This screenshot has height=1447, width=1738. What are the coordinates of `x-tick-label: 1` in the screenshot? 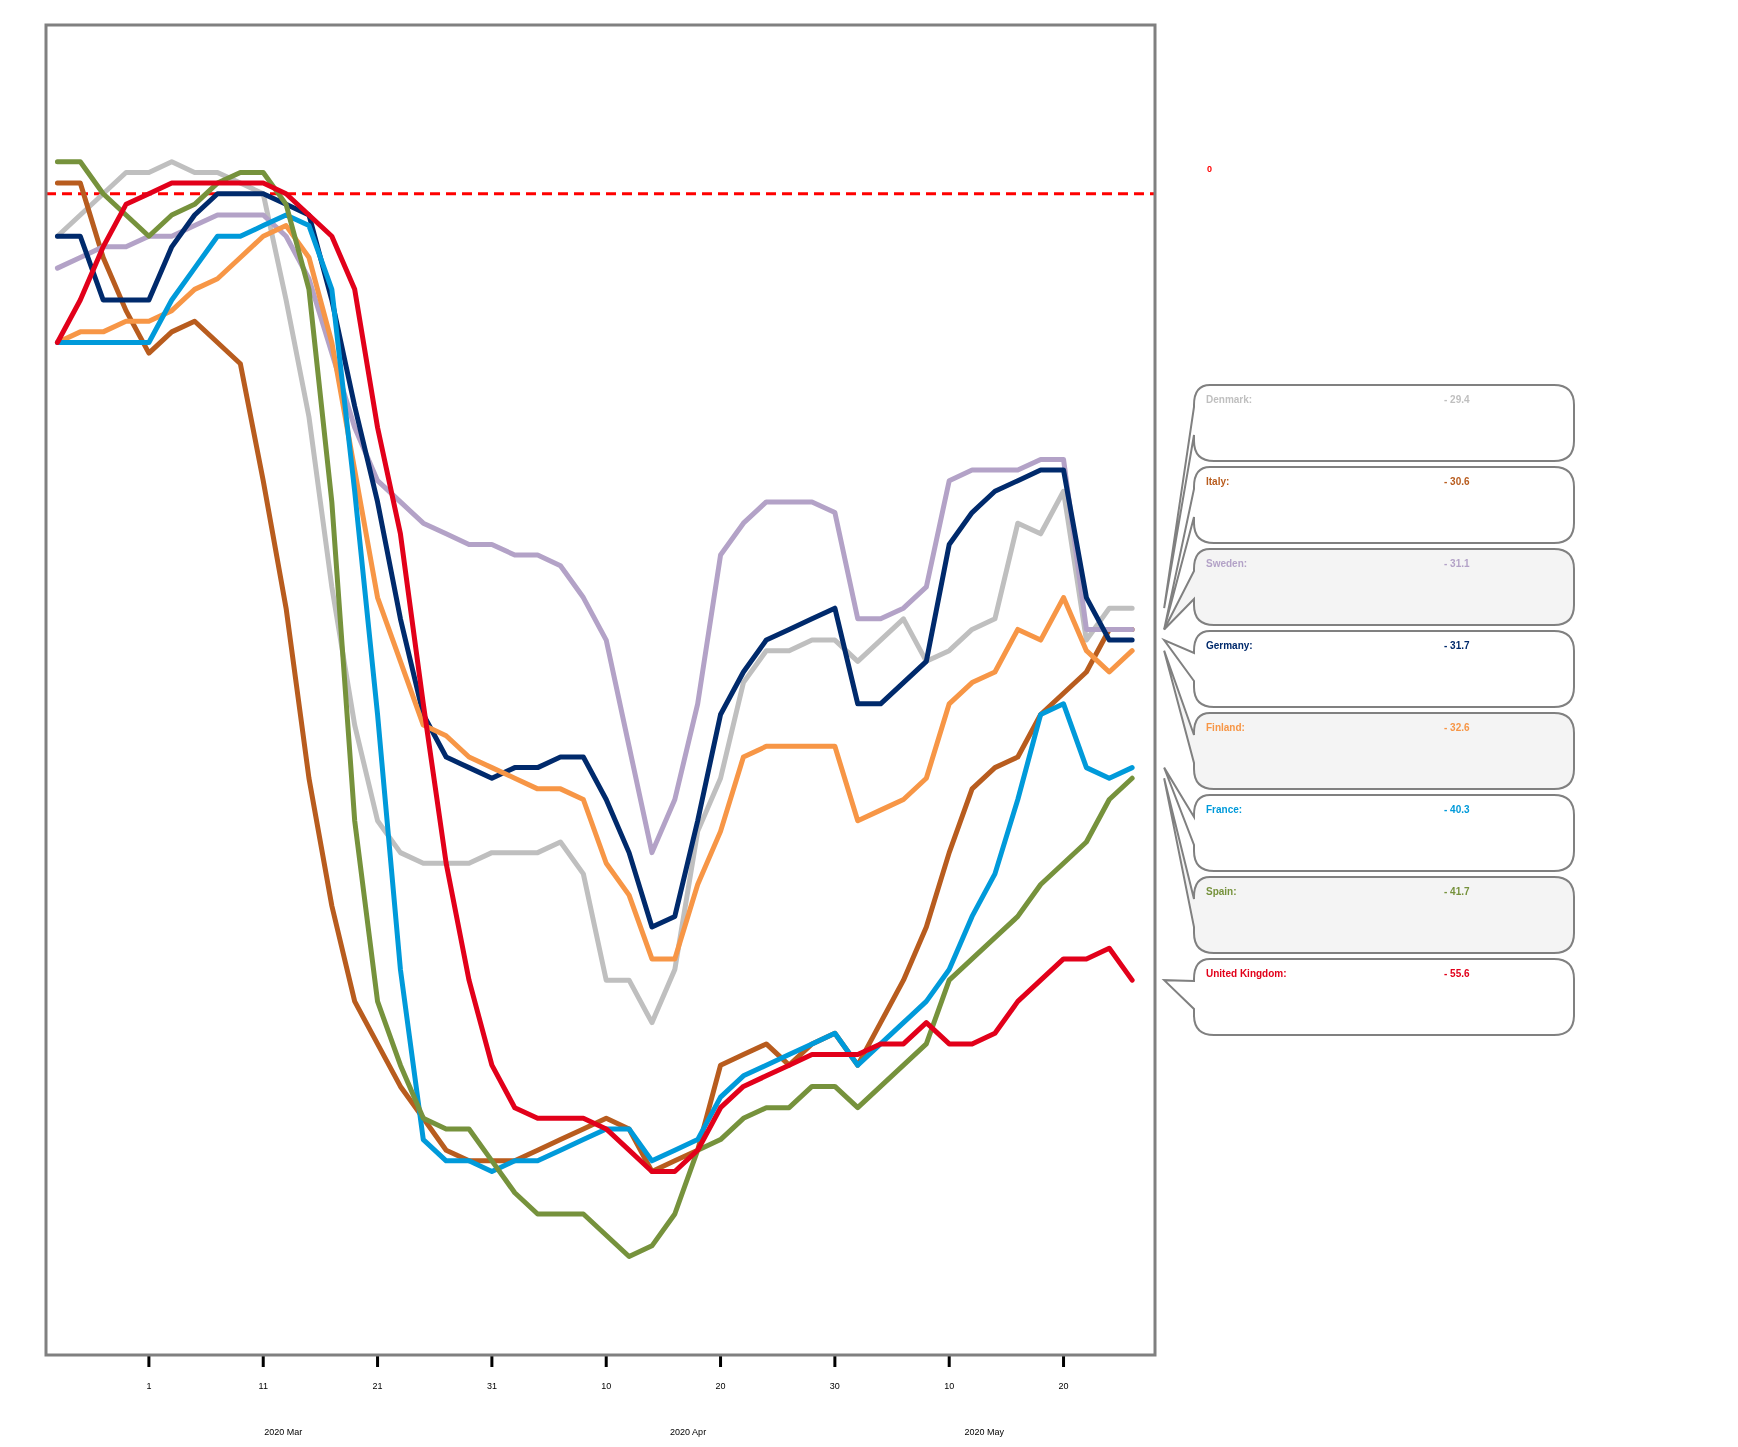 It's located at (149, 1386).